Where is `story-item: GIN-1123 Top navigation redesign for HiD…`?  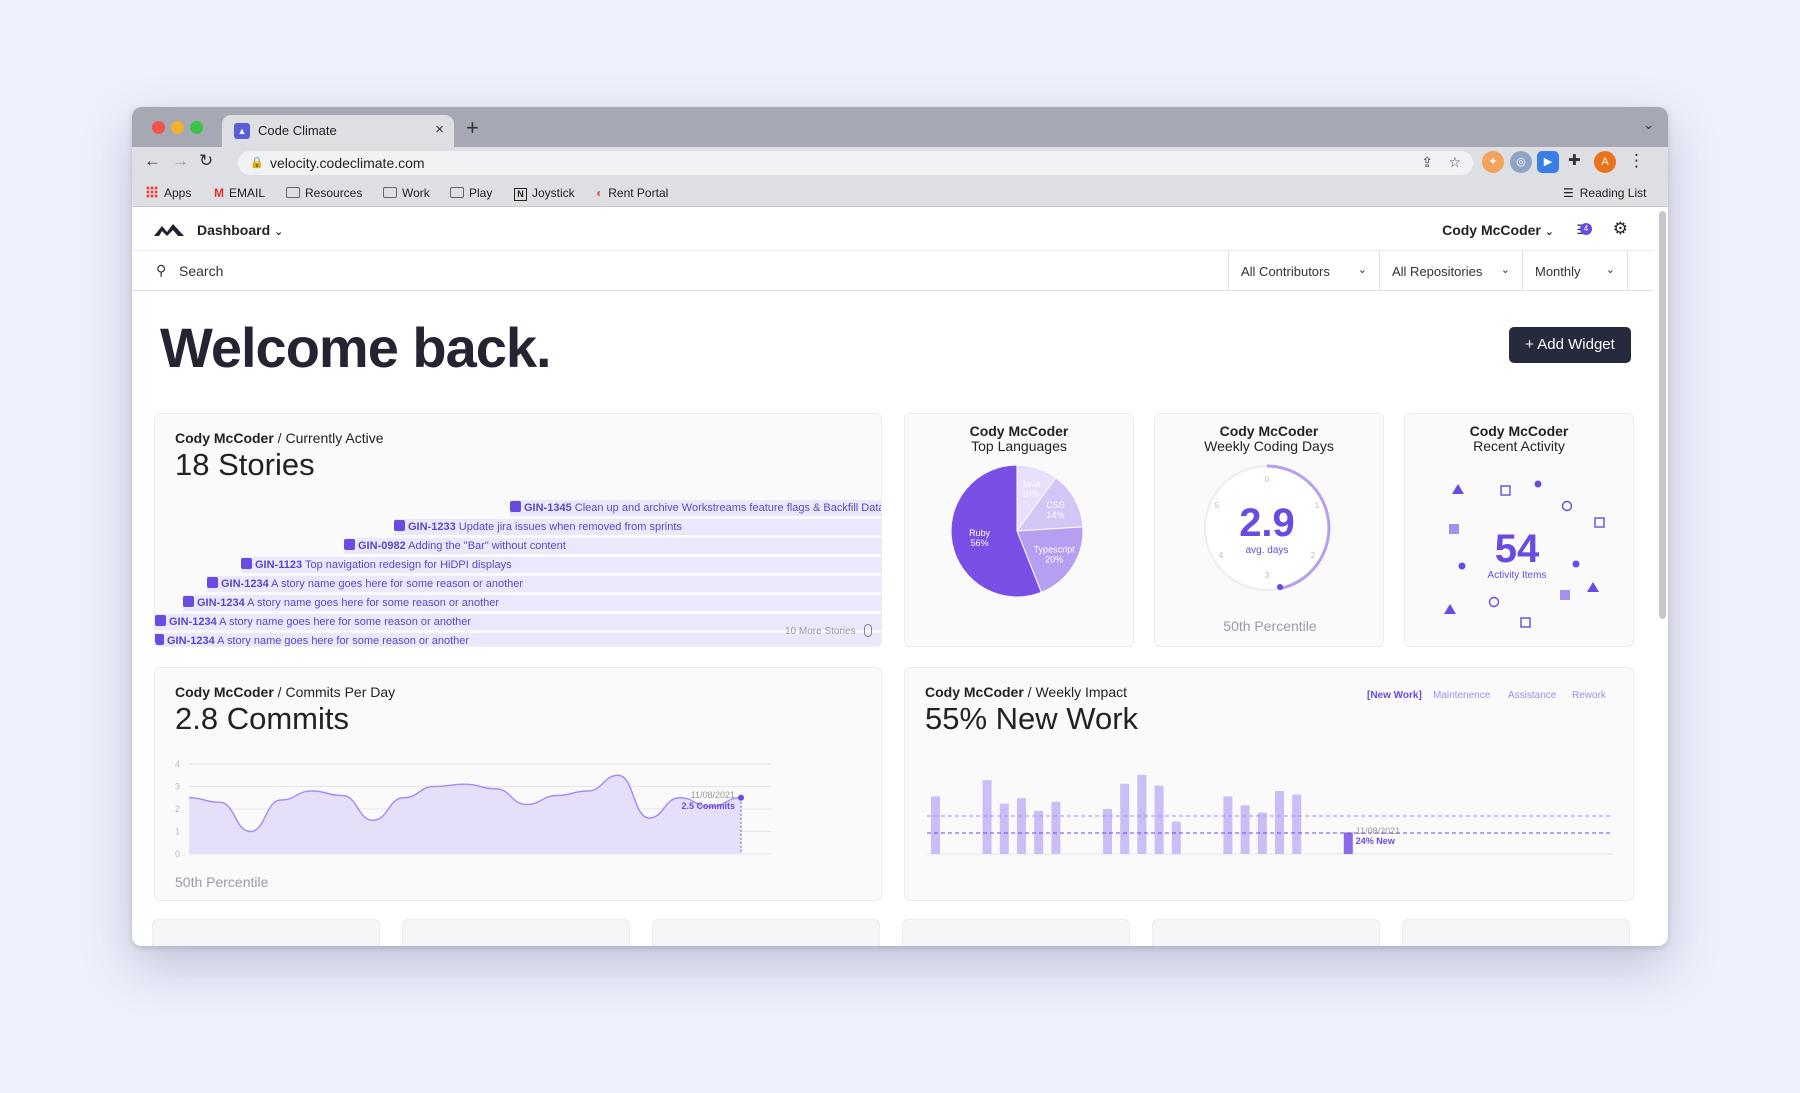
story-item: GIN-1123 Top navigation redesign for HiD… is located at coordinates (376, 564).